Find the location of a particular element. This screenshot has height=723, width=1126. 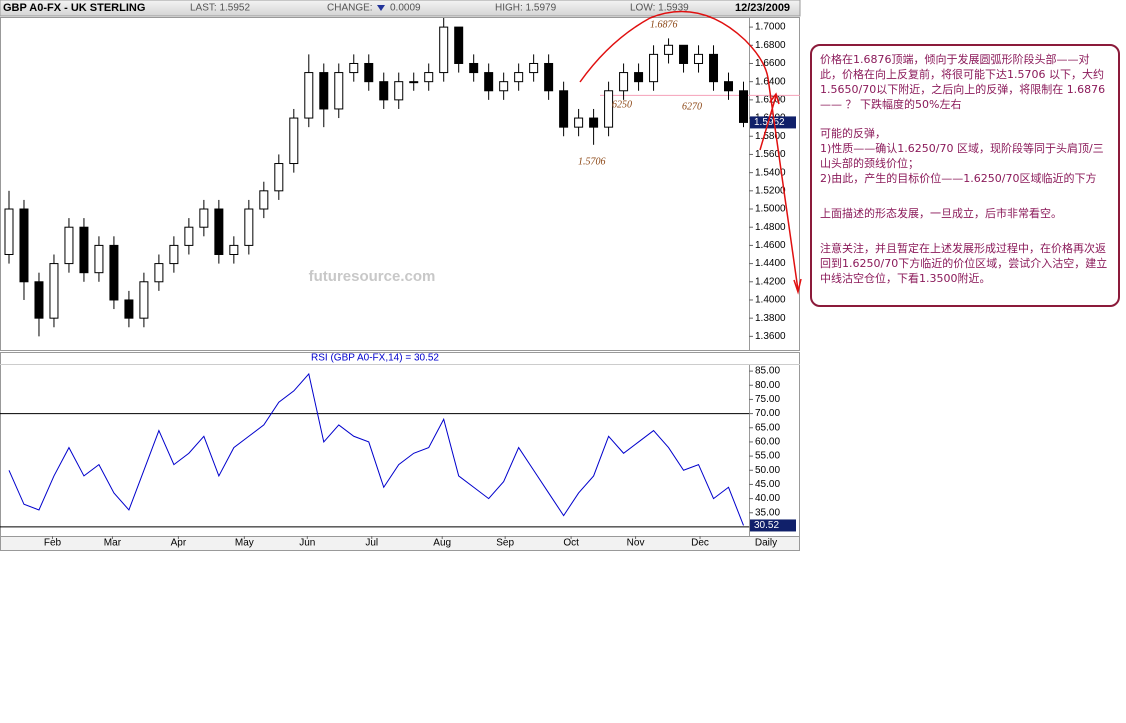

header-last: LAST: 1.5952 is located at coordinates (220, 8).